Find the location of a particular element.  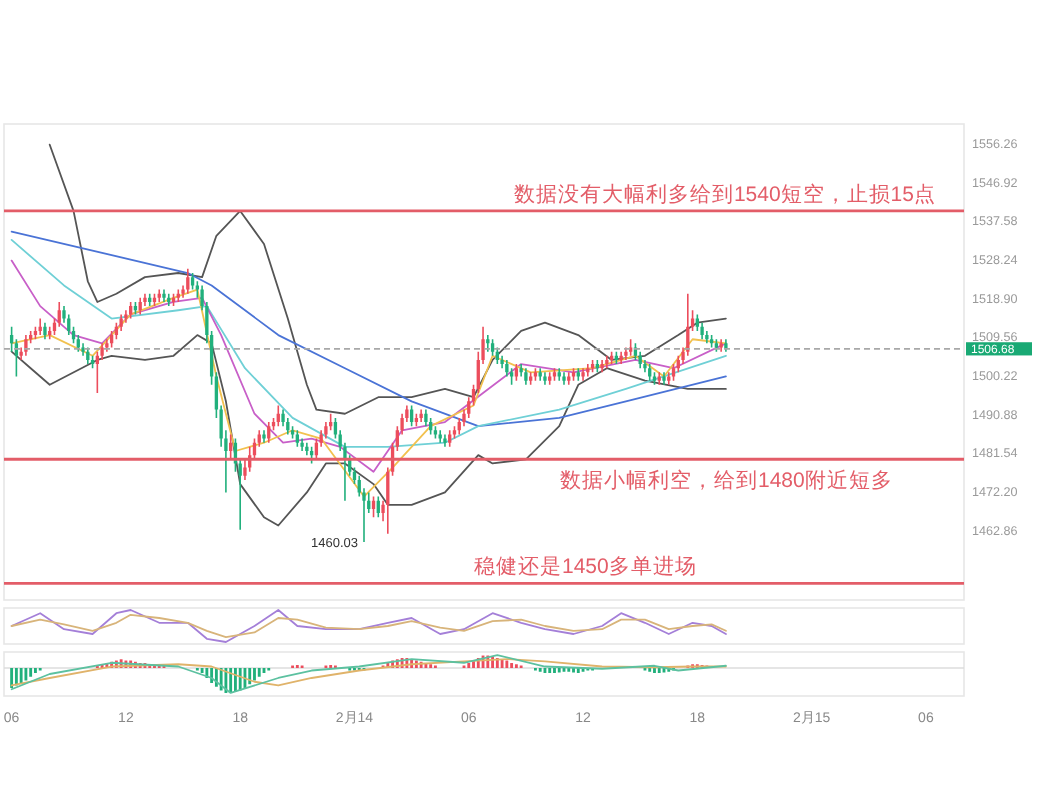

ref-line-label: 数据小幅利空，给到1480附近短多 is located at coordinates (726, 480).